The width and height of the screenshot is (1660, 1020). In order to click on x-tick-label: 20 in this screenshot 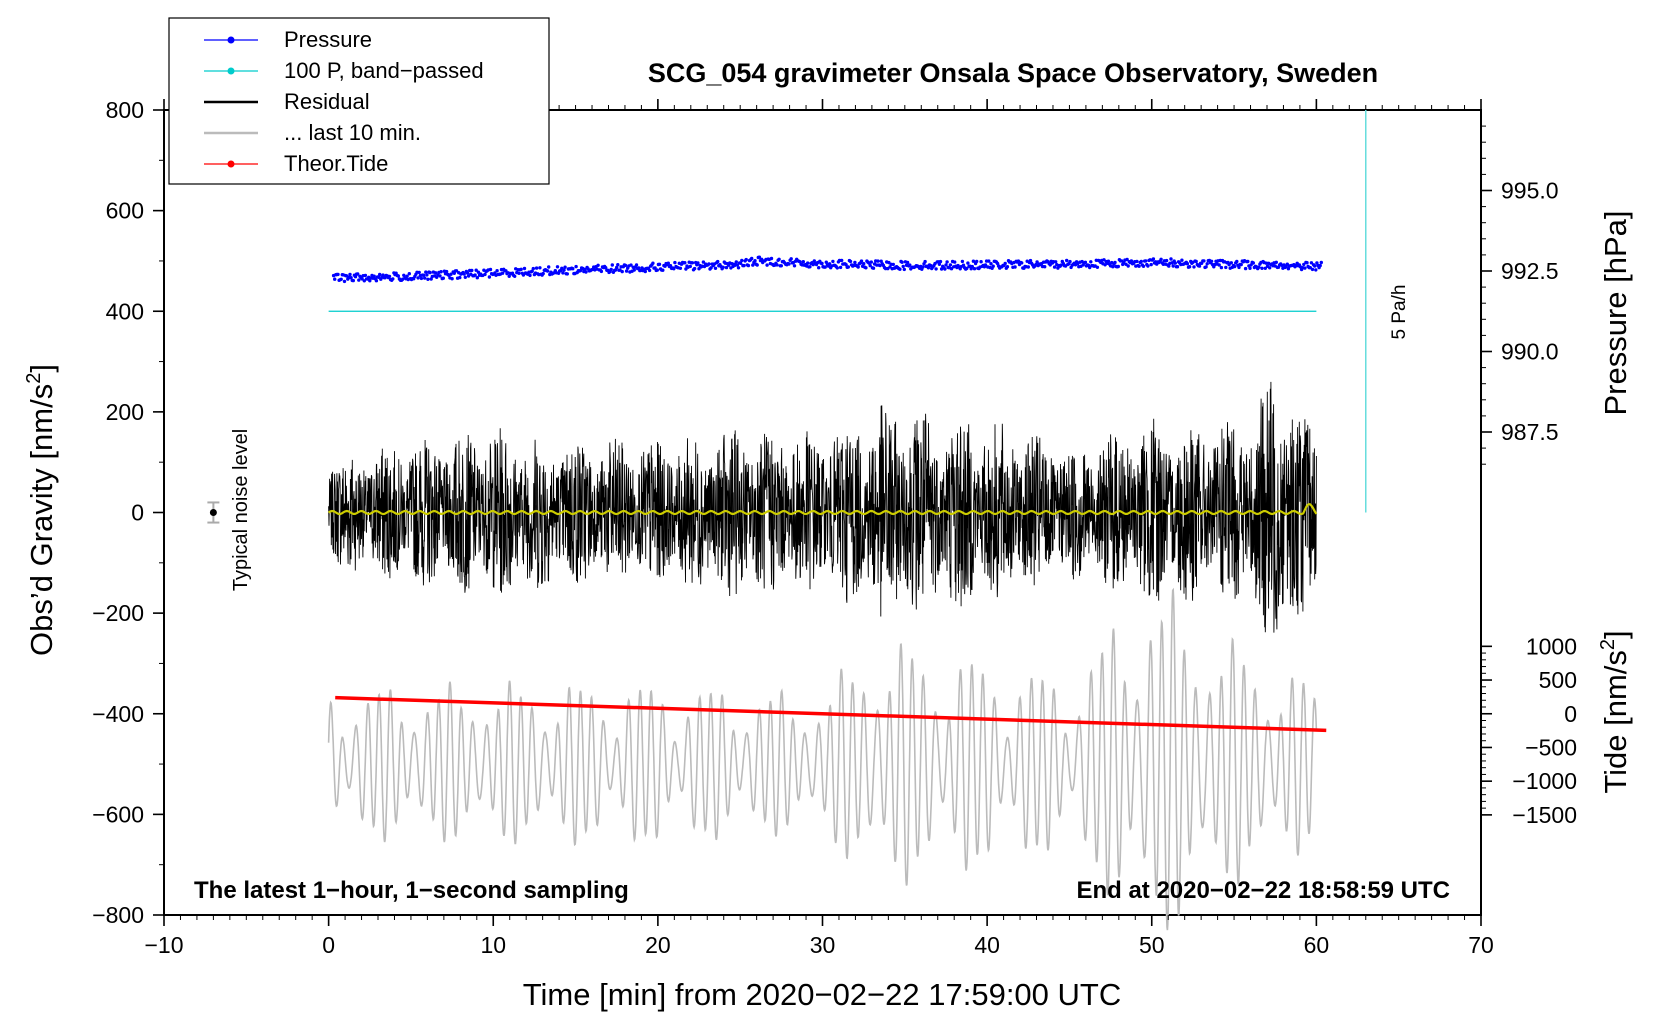, I will do `click(658, 945)`.